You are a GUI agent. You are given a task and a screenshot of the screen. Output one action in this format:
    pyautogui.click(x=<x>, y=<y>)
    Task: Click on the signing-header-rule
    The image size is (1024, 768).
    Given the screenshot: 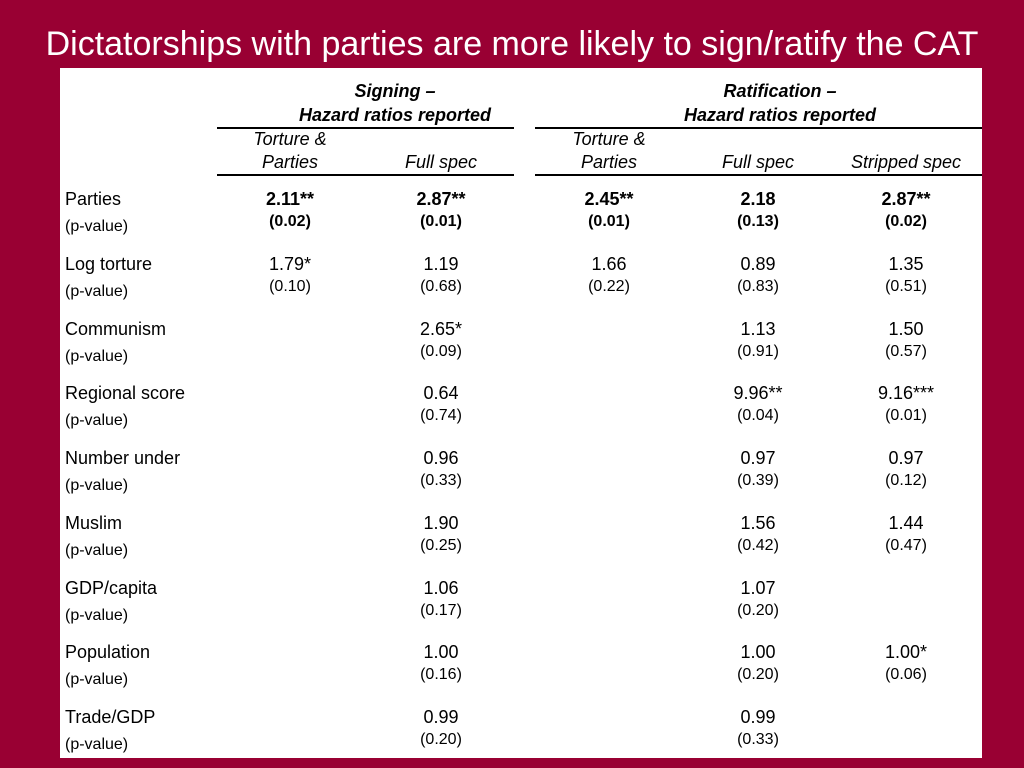 What is the action you would take?
    pyautogui.click(x=365, y=128)
    